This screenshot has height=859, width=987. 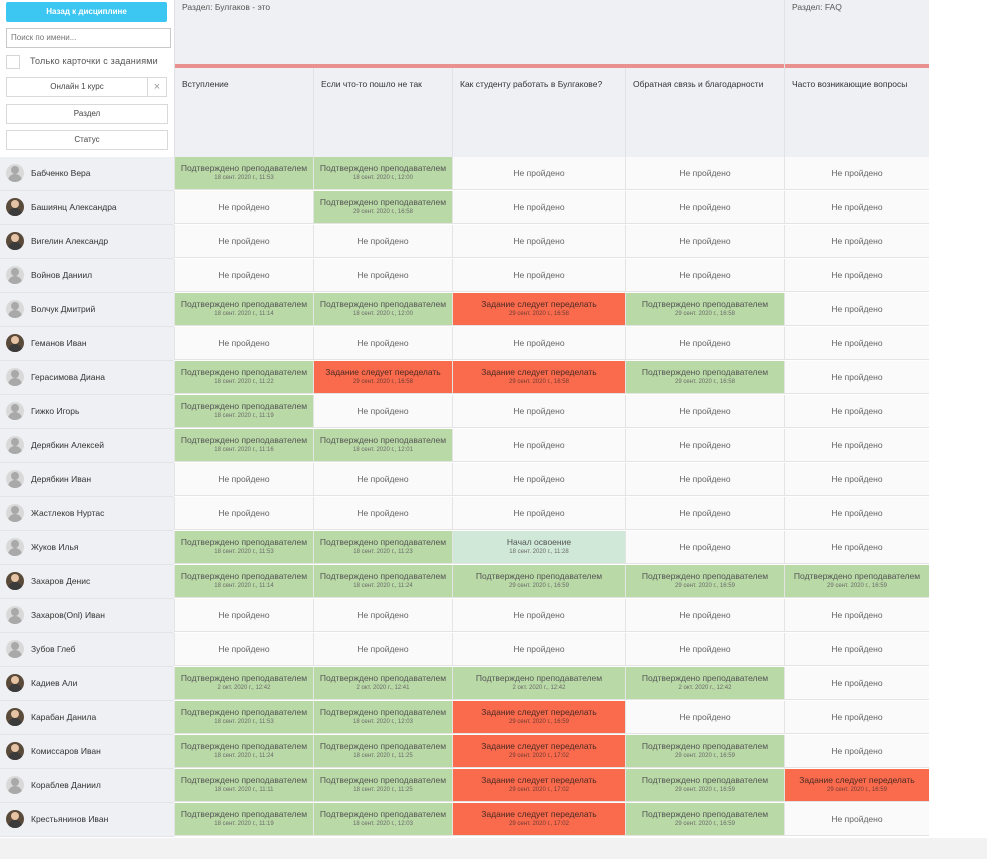 What do you see at coordinates (87, 412) in the screenshot?
I see `student-cell: Гижко Игорь` at bounding box center [87, 412].